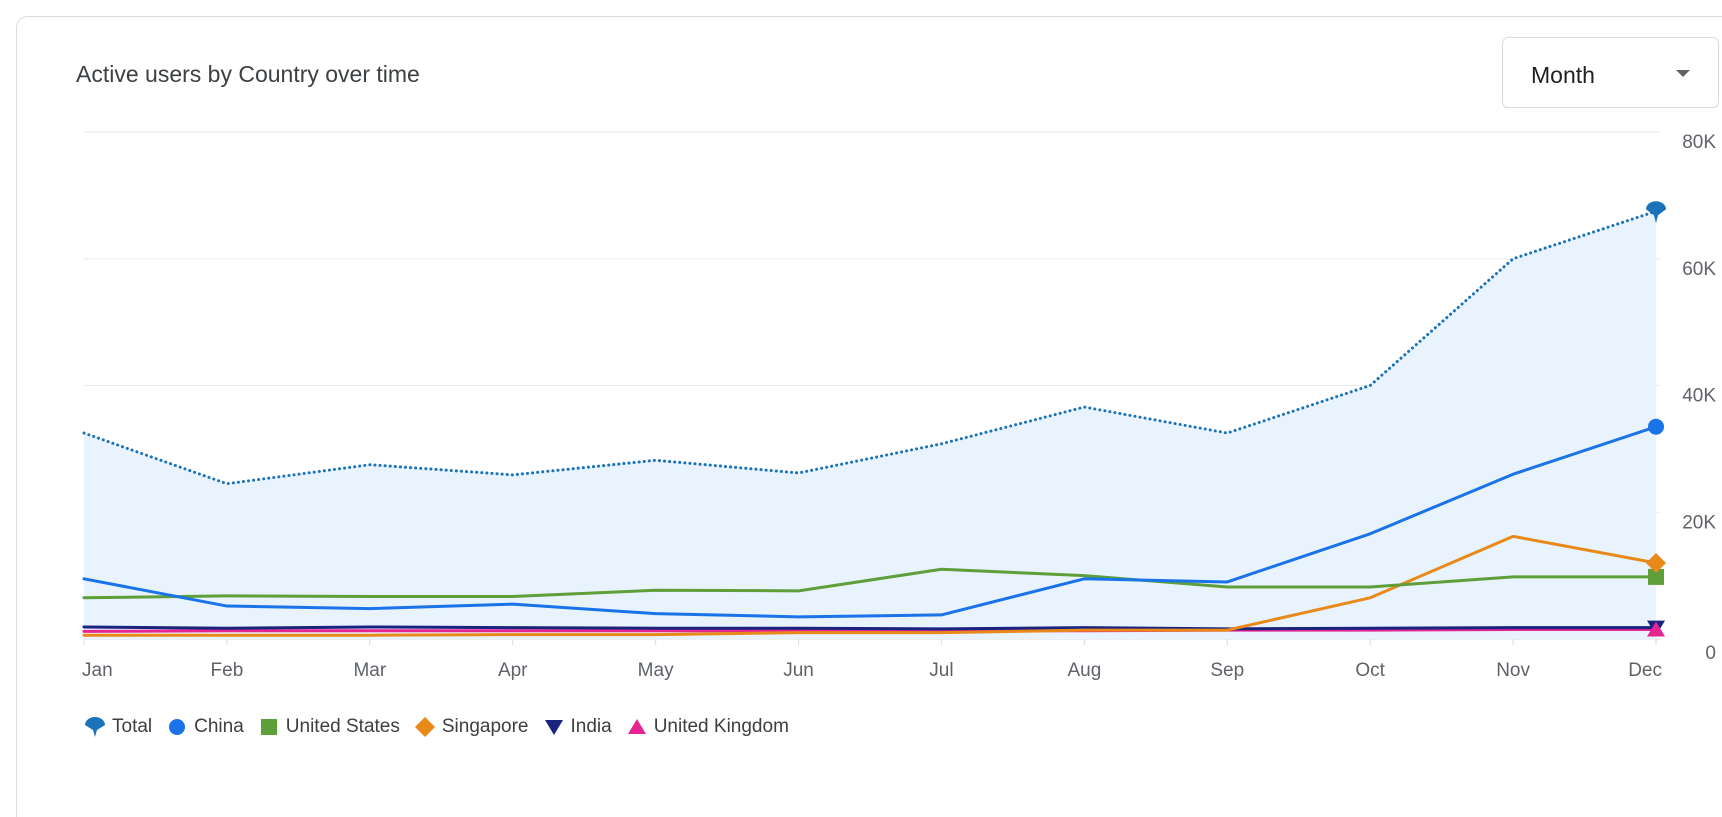 The image size is (1722, 817). What do you see at coordinates (369, 670) in the screenshot?
I see `x-tick-label: Mar` at bounding box center [369, 670].